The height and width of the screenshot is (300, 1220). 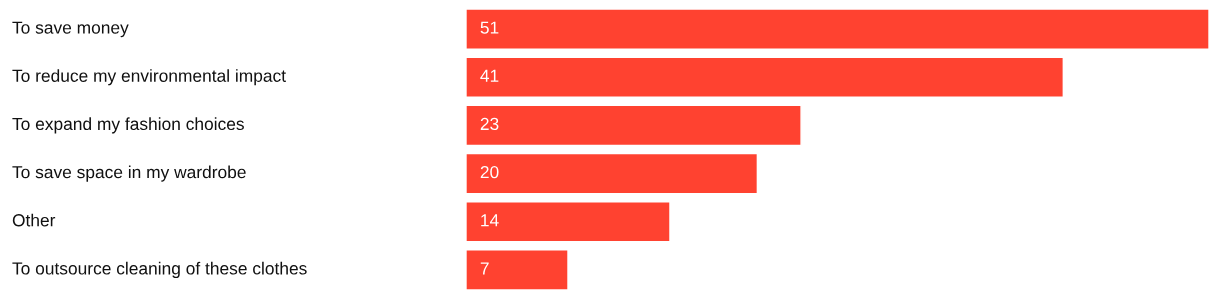 I want to click on data-label: 14, so click(x=490, y=220).